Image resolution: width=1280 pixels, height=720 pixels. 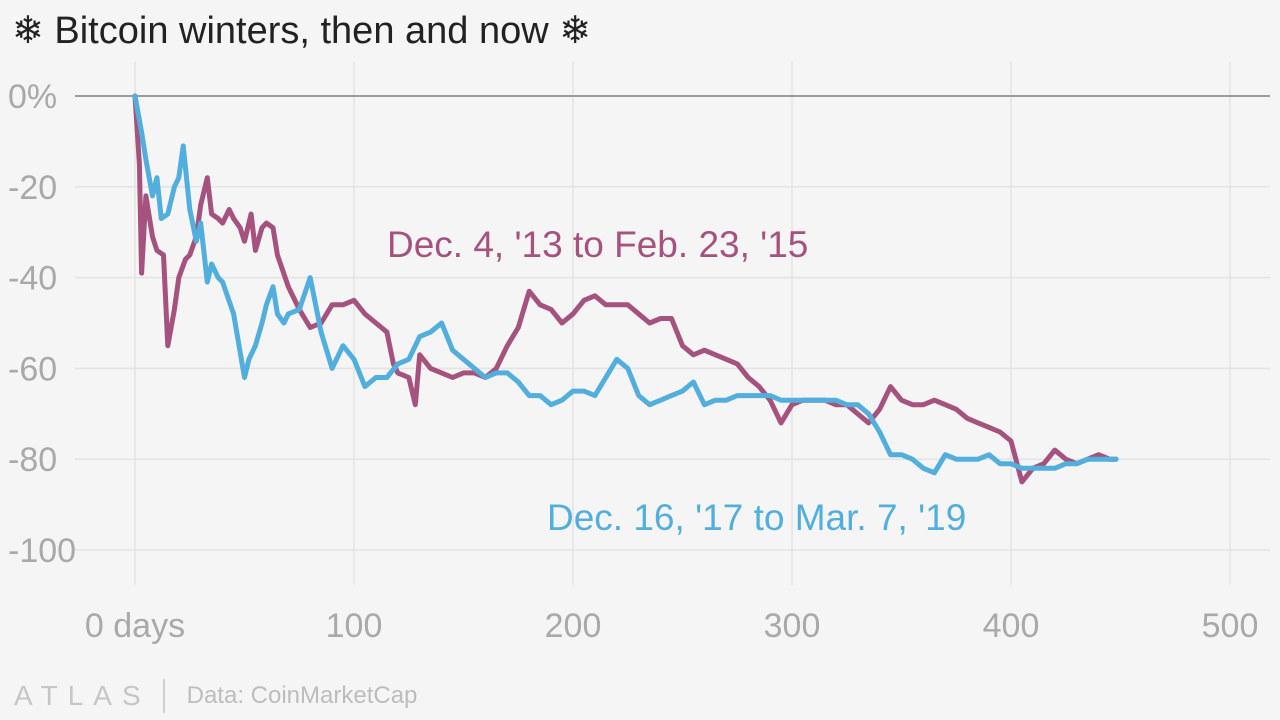 I want to click on y-tick-label: -80, so click(x=32, y=460).